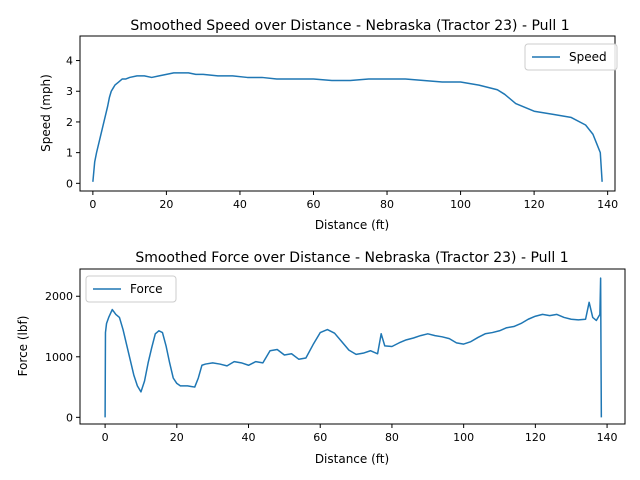 The width and height of the screenshot is (640, 480). What do you see at coordinates (69, 183) in the screenshot?
I see `speed-y-tick-label: 0` at bounding box center [69, 183].